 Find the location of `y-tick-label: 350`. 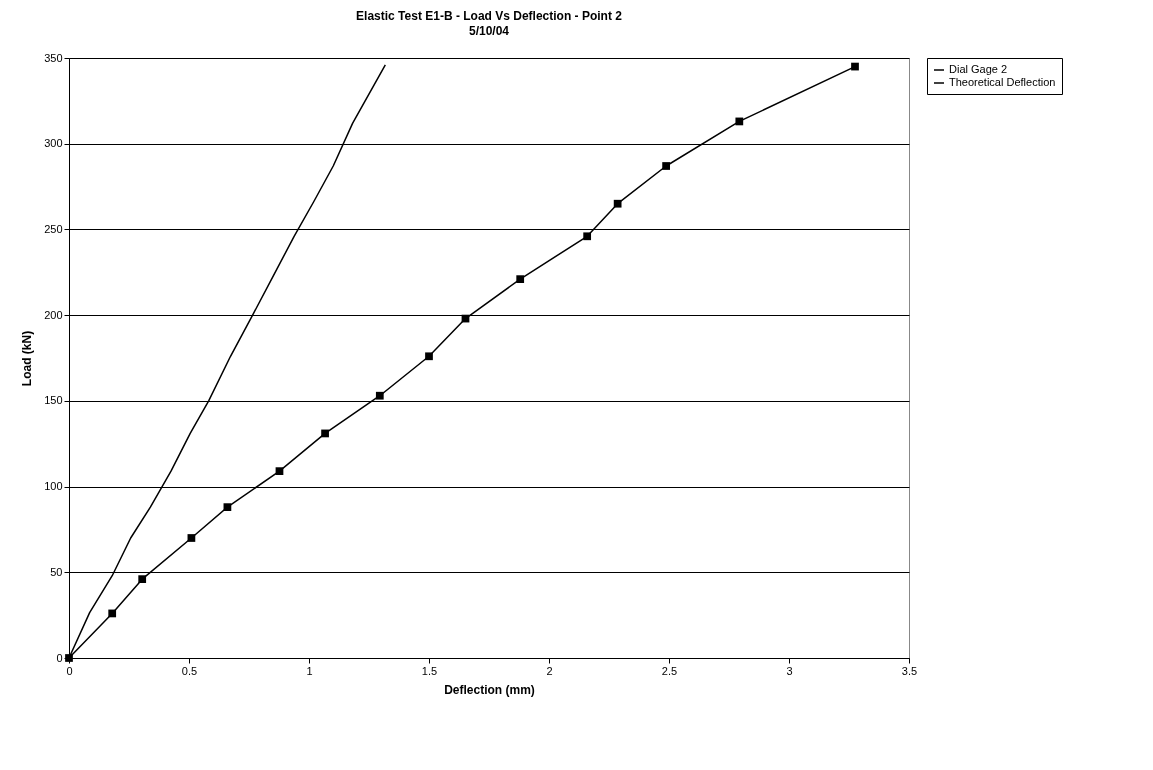

y-tick-label: 350 is located at coordinates (53, 57).